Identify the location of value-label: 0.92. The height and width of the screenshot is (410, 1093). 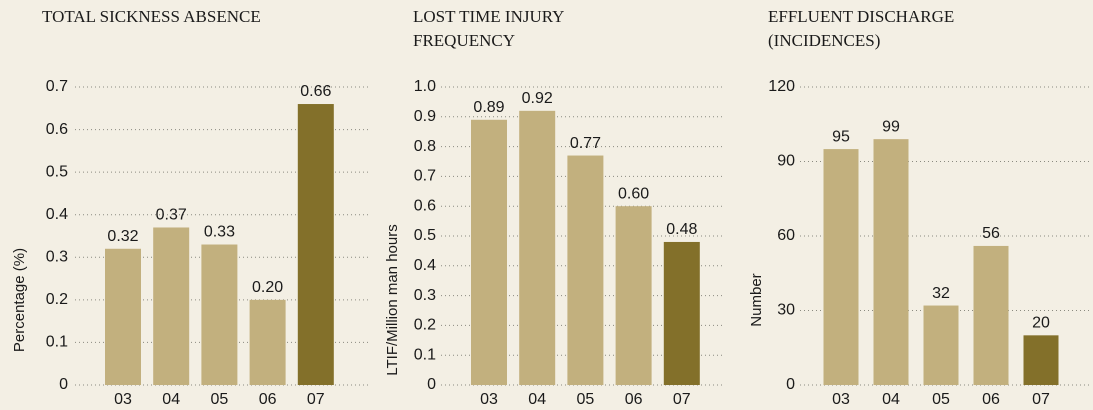
(537, 98).